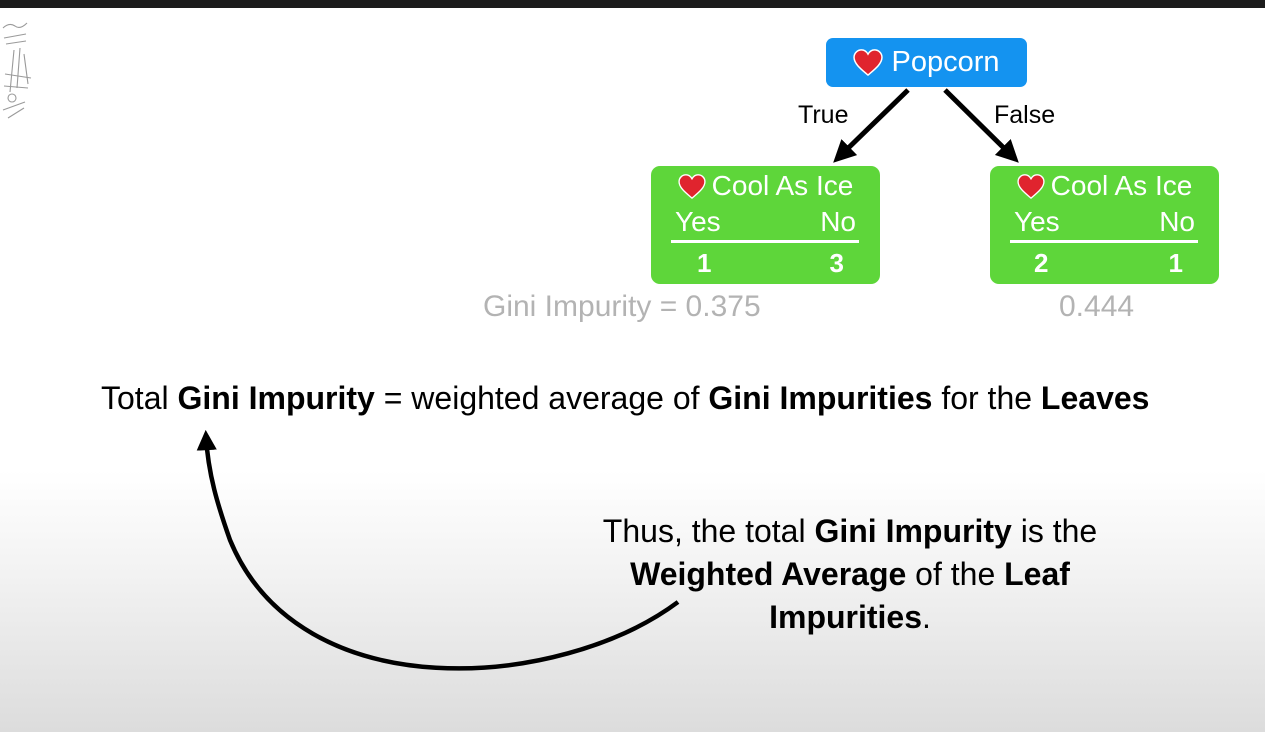 Image resolution: width=1265 pixels, height=732 pixels. I want to click on true-branch-arrow, so click(871, 125).